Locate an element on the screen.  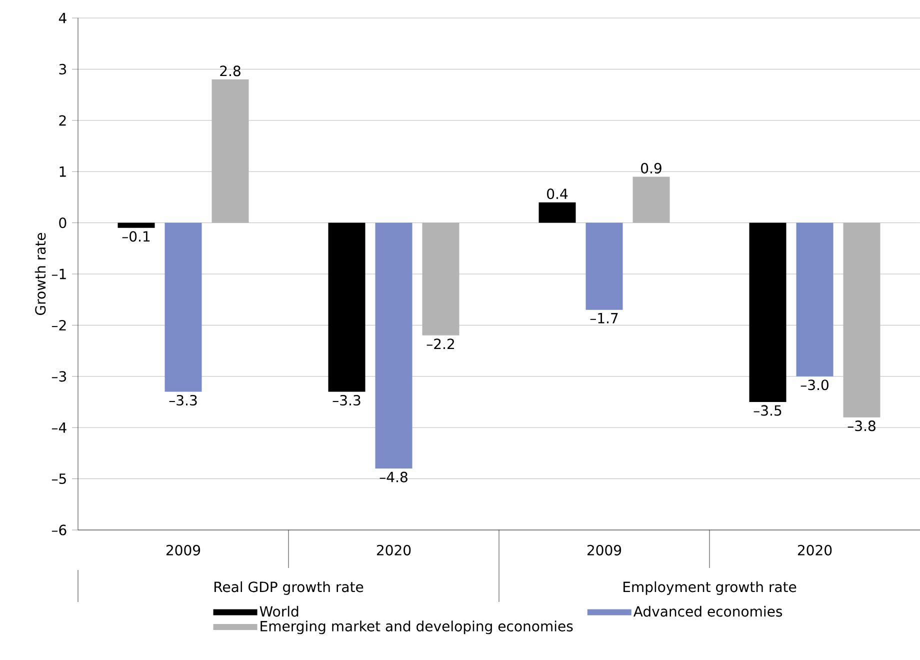
data-label: –2.2 is located at coordinates (440, 344).